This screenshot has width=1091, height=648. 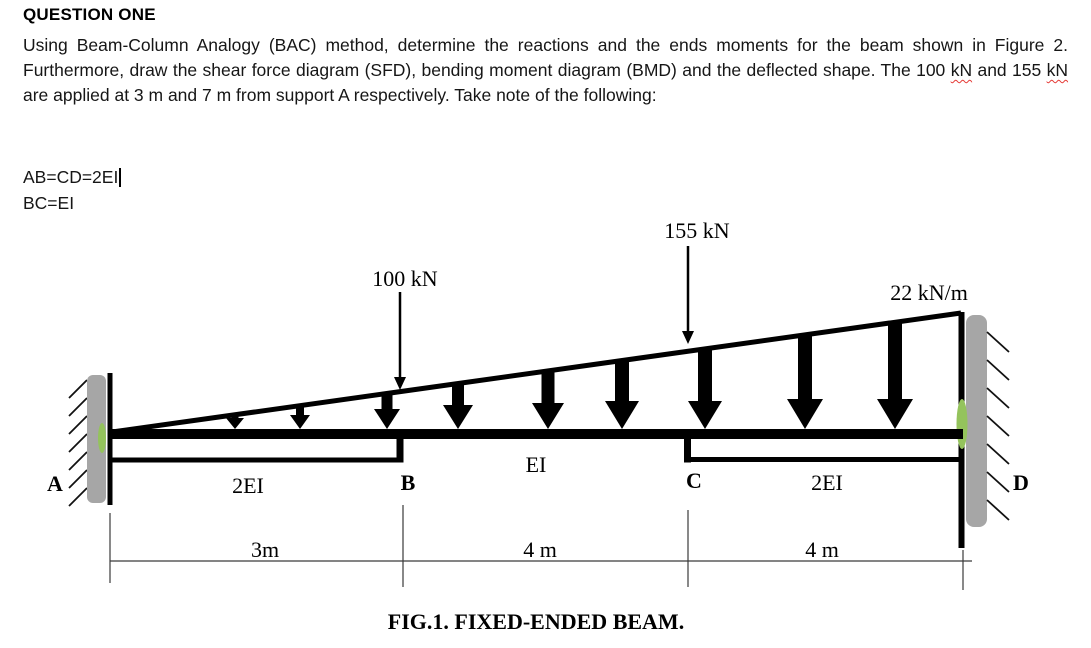 I want to click on label-segment-cd-stiffness: 2EI, so click(x=827, y=482).